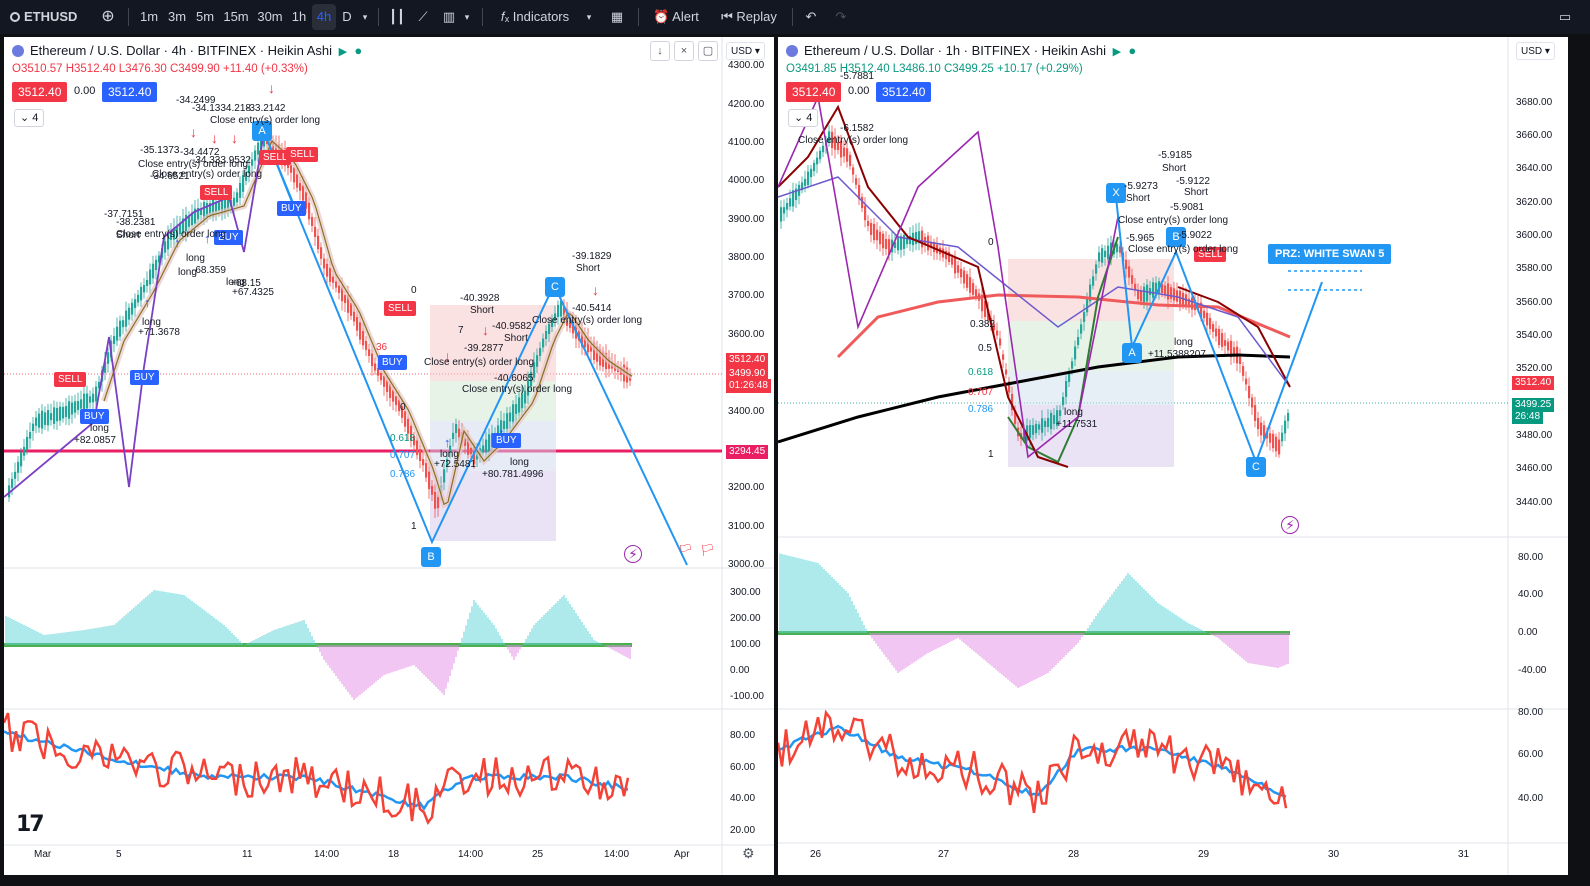  What do you see at coordinates (45, 17) in the screenshot?
I see `symbol-search: ETHUSD` at bounding box center [45, 17].